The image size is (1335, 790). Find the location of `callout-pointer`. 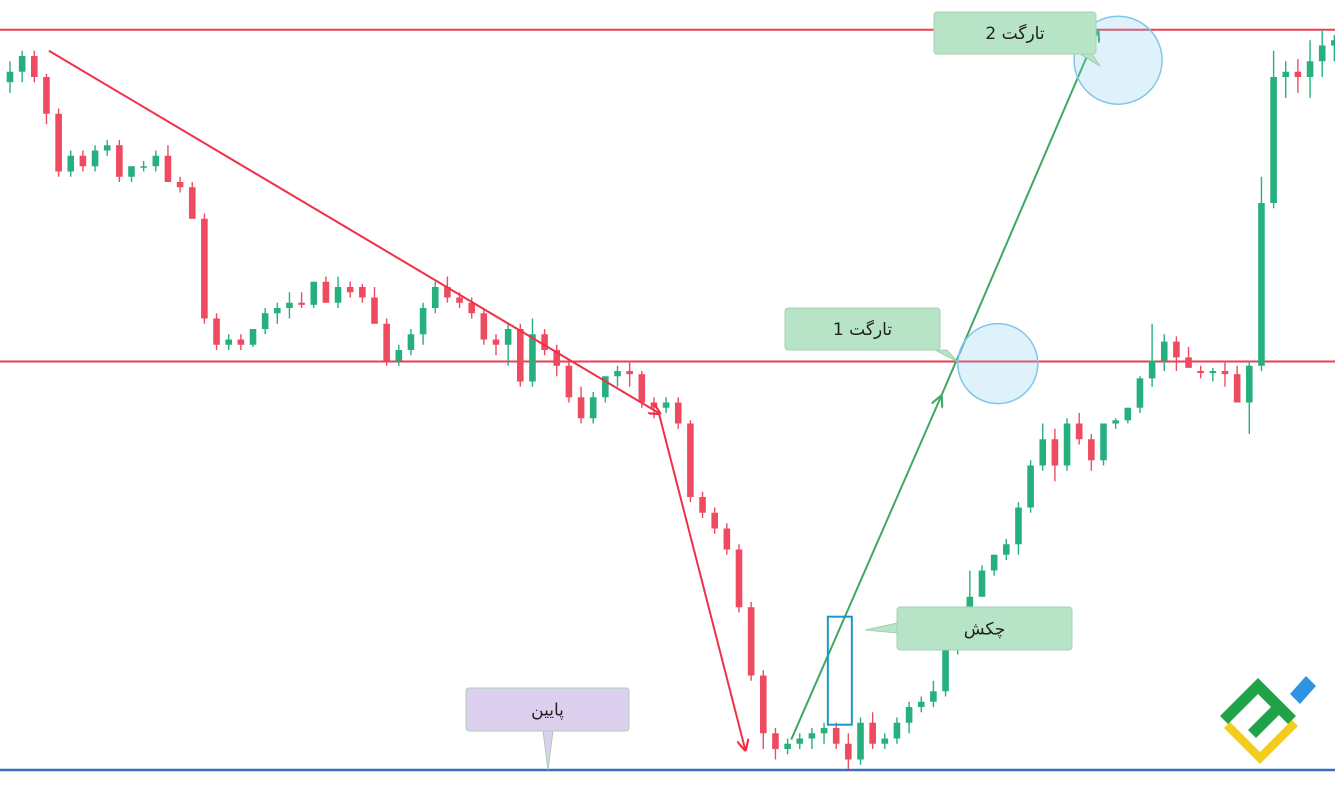

callout-pointer is located at coordinates (946, 356).